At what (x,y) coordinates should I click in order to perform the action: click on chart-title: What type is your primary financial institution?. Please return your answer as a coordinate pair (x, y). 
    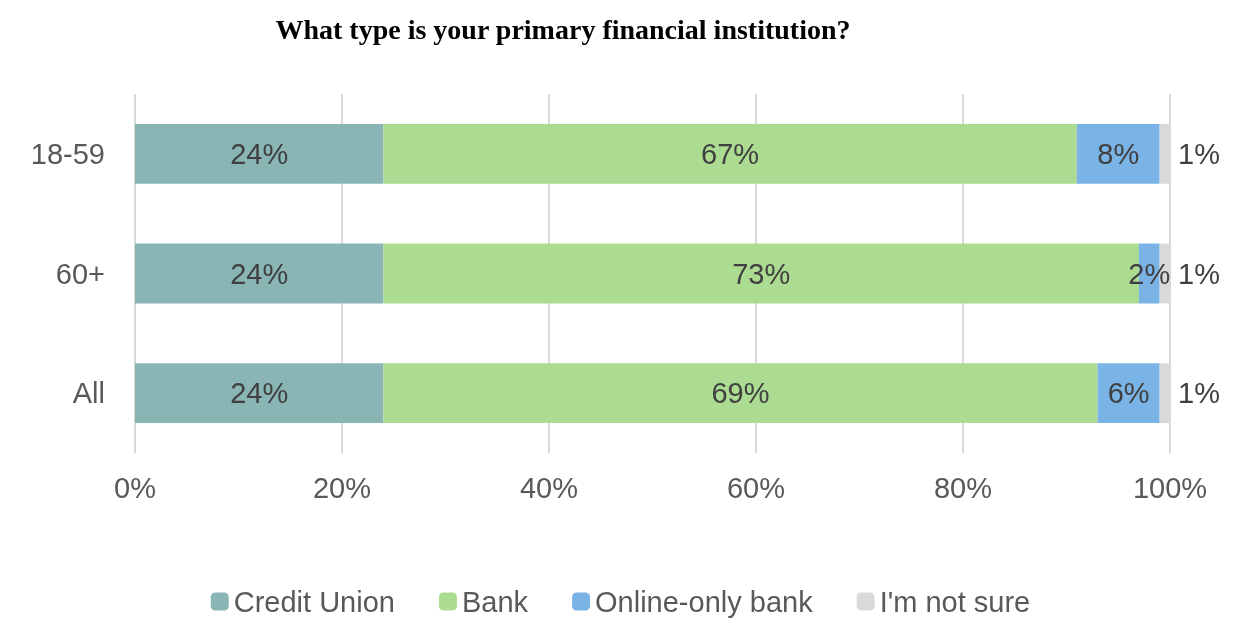
    Looking at the image, I should click on (563, 29).